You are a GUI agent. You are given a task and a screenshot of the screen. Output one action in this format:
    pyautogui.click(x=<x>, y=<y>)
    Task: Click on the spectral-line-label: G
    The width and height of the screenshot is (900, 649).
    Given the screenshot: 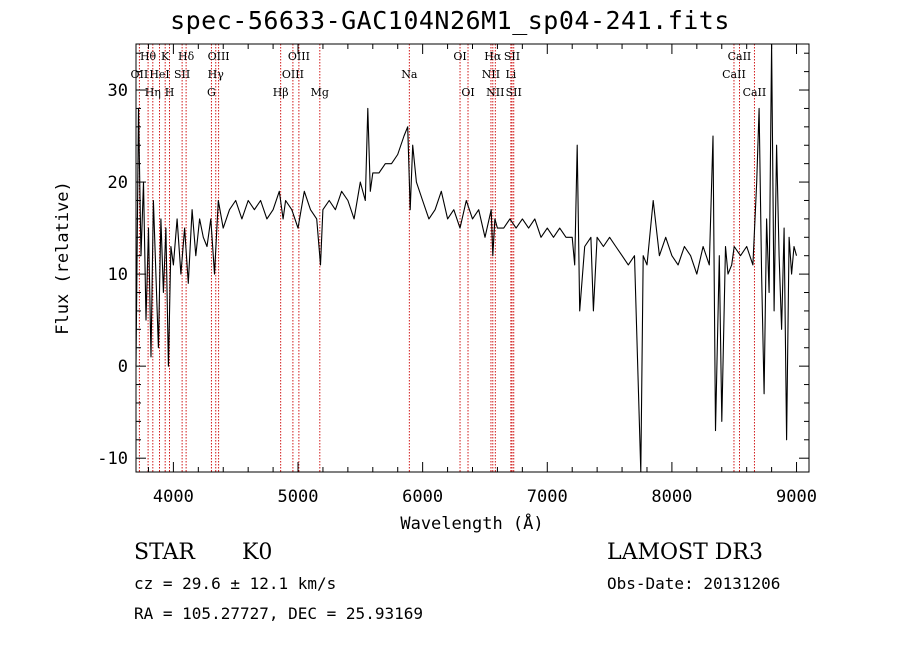 What is the action you would take?
    pyautogui.click(x=211, y=92)
    